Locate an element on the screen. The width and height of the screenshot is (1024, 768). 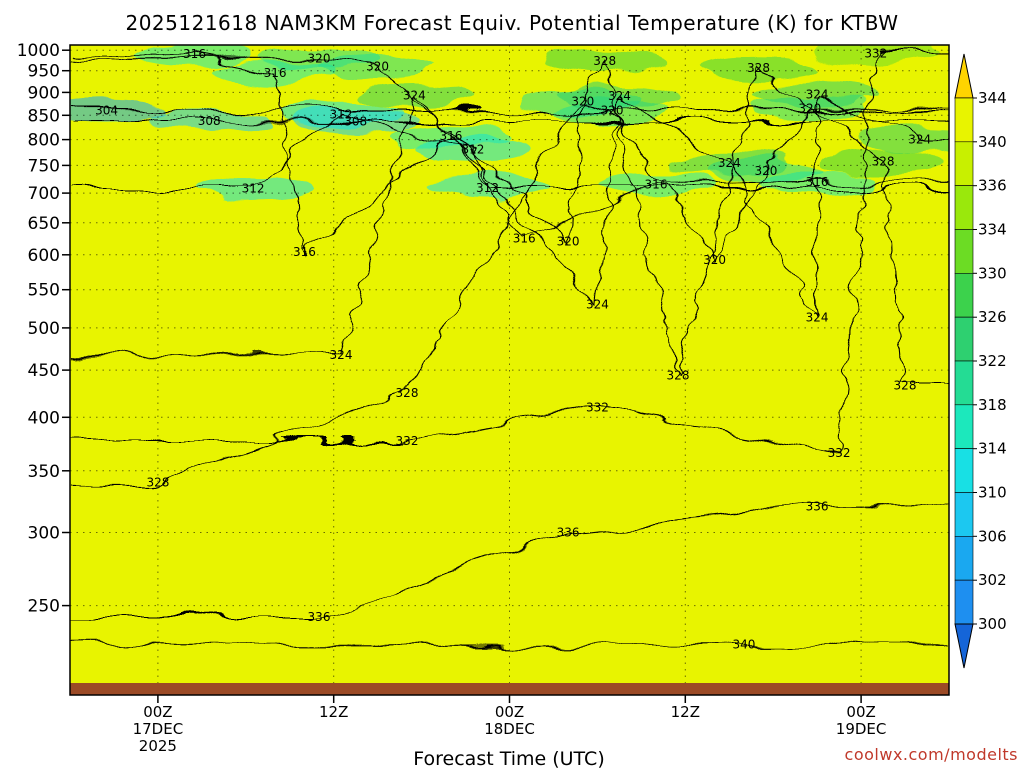
y-tick-label: 500 is located at coordinates (44, 329).